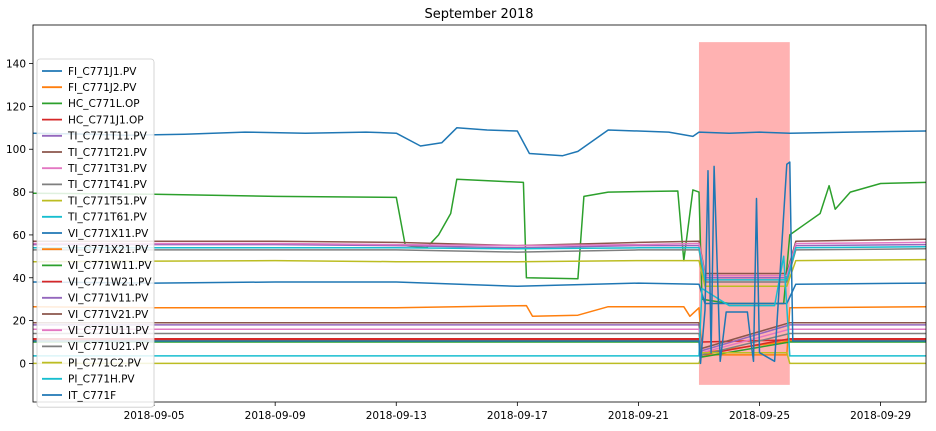 The image size is (936, 431). I want to click on legend-label: TI_C771T11.PV, so click(107, 137).